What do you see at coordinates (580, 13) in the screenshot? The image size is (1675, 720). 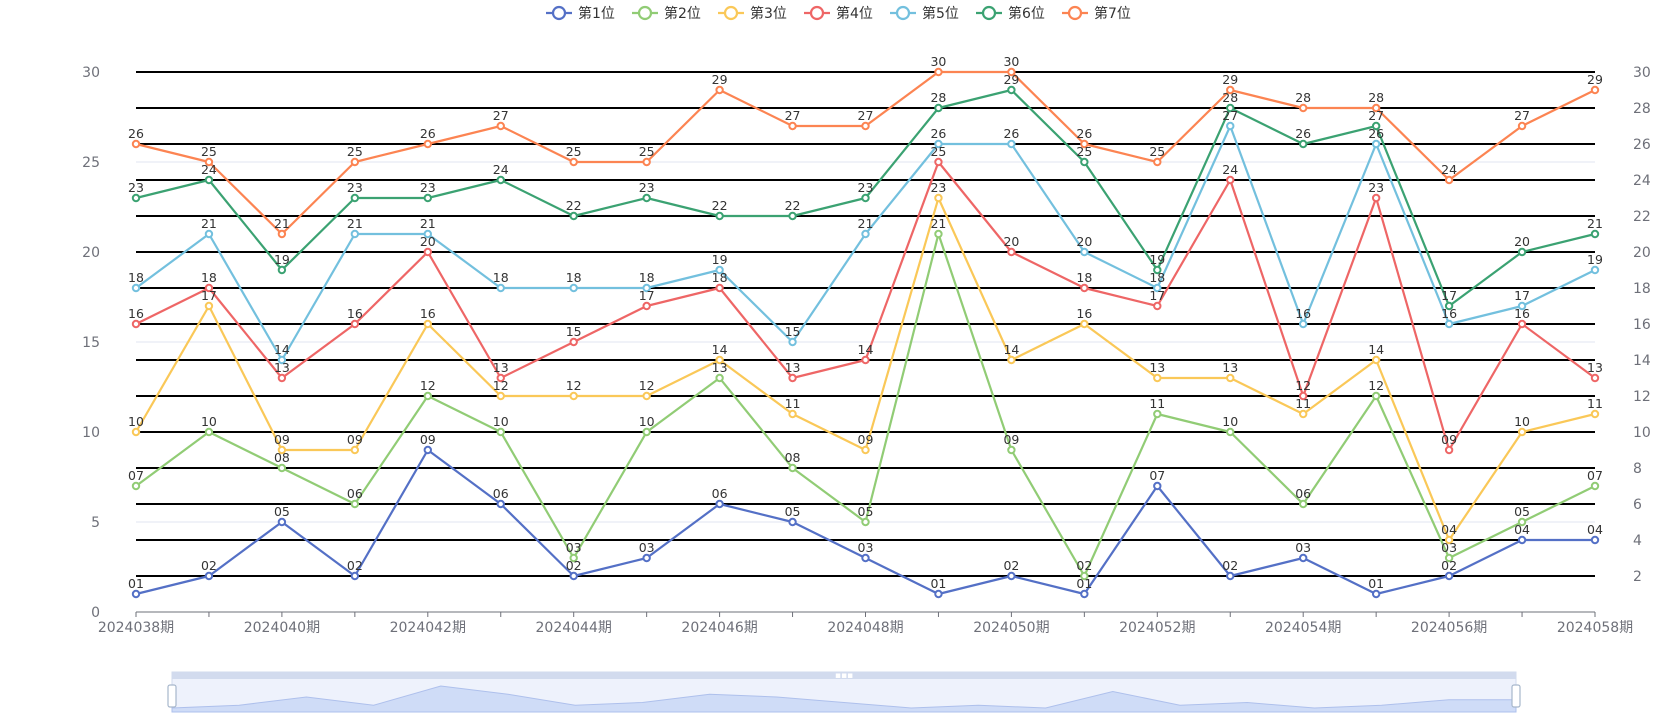 I see `legend-item: 第1位` at bounding box center [580, 13].